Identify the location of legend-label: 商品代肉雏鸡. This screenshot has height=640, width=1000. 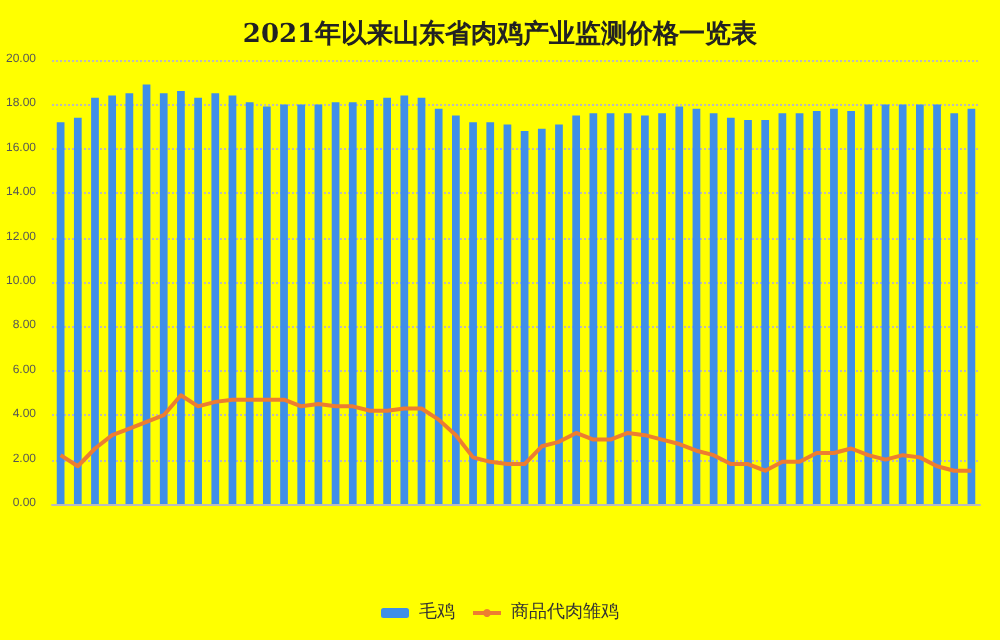
(565, 612).